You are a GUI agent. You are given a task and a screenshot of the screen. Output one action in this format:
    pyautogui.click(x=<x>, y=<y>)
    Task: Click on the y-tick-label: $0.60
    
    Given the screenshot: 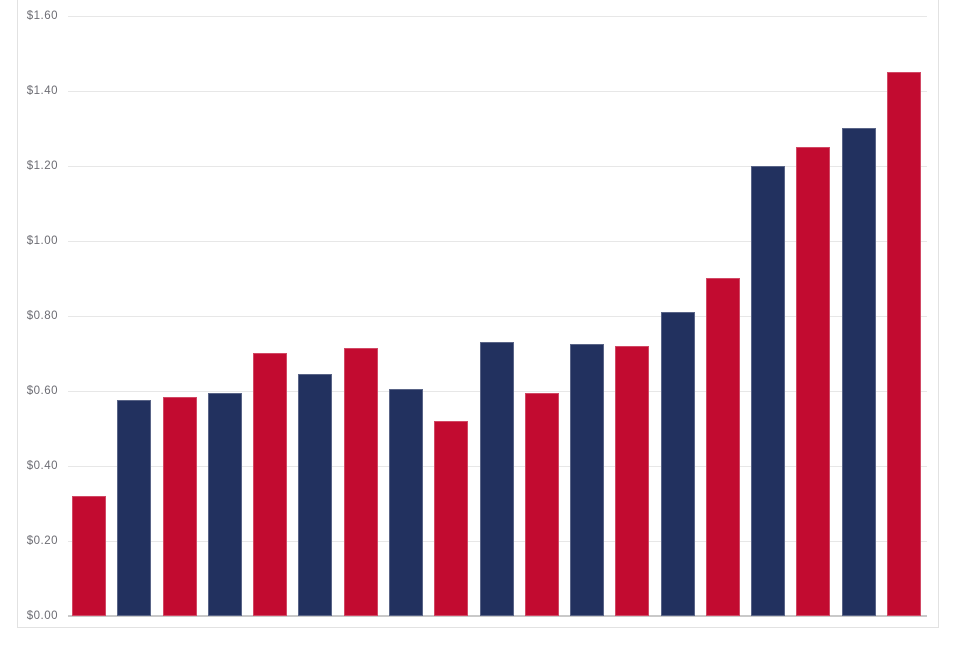 What is the action you would take?
    pyautogui.click(x=42, y=391)
    